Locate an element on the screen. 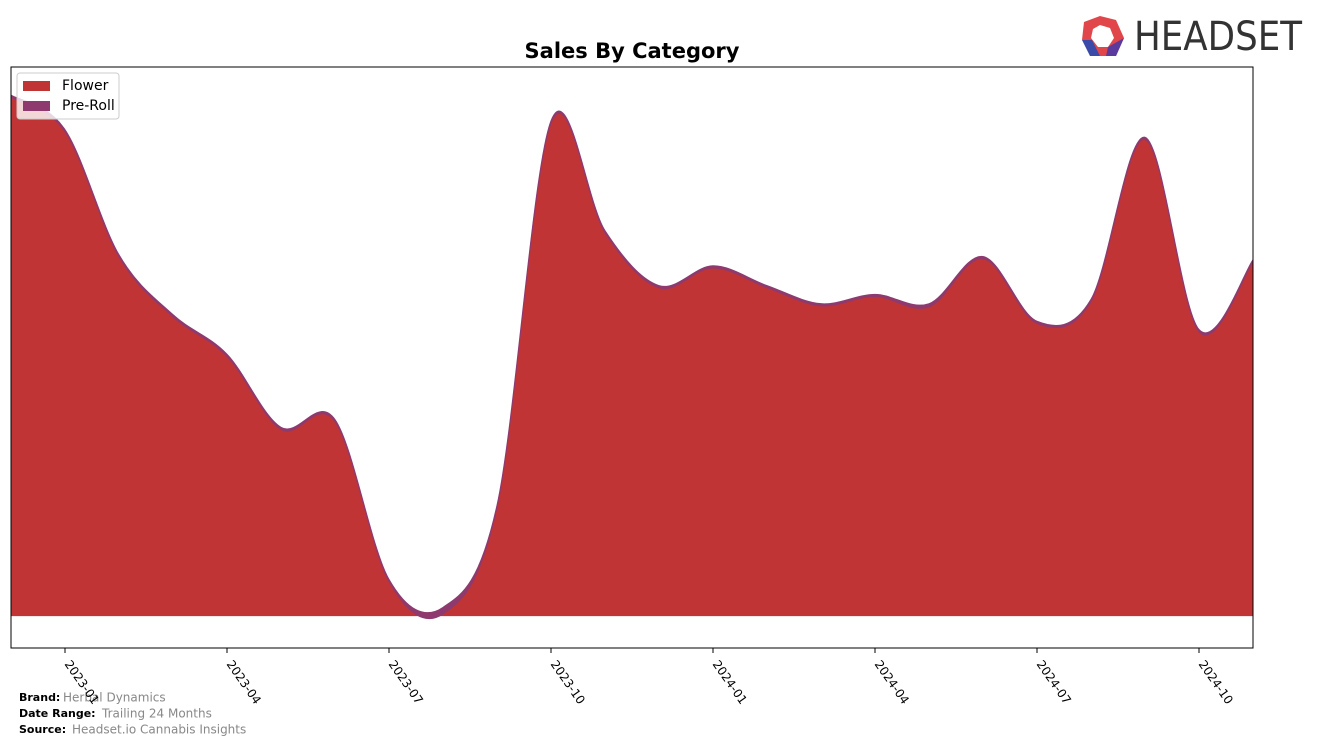 This screenshot has height=746, width=1317. footer-value: Herbal Dynamics is located at coordinates (114, 698).